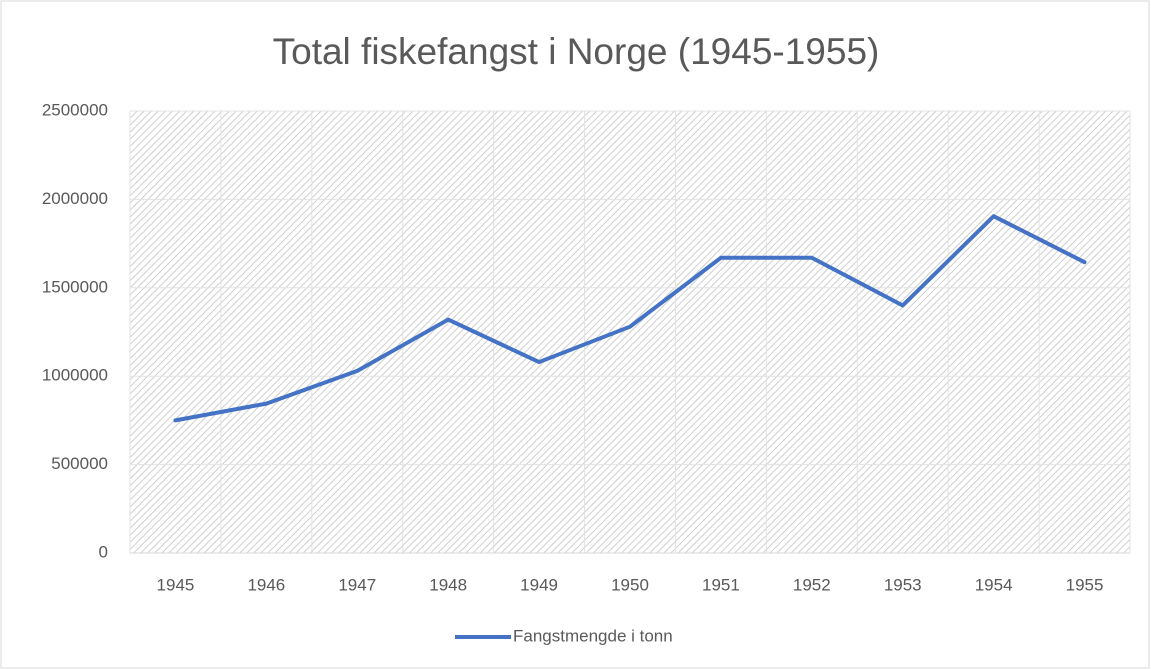 The image size is (1151, 670). I want to click on y-tick-label: 1500000, so click(75, 286).